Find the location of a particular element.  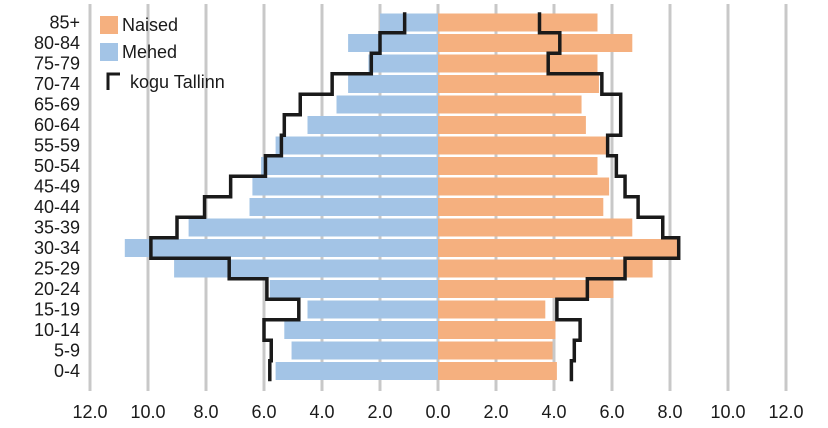

age-group-label: 15-19 is located at coordinates (57, 310).